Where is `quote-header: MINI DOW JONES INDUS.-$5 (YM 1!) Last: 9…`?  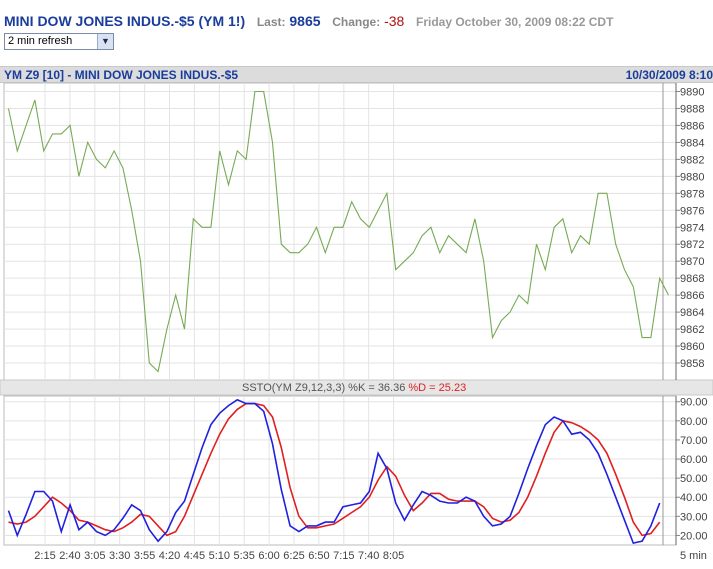
quote-header: MINI DOW JONES INDUS.-$5 (YM 1!) Last: 9… is located at coordinates (308, 23).